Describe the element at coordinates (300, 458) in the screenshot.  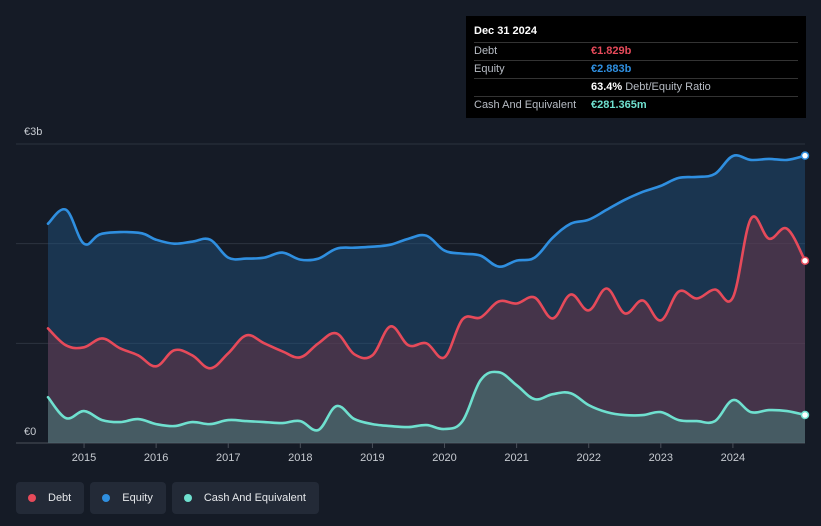
I see `x-tick-label: 2018` at that location.